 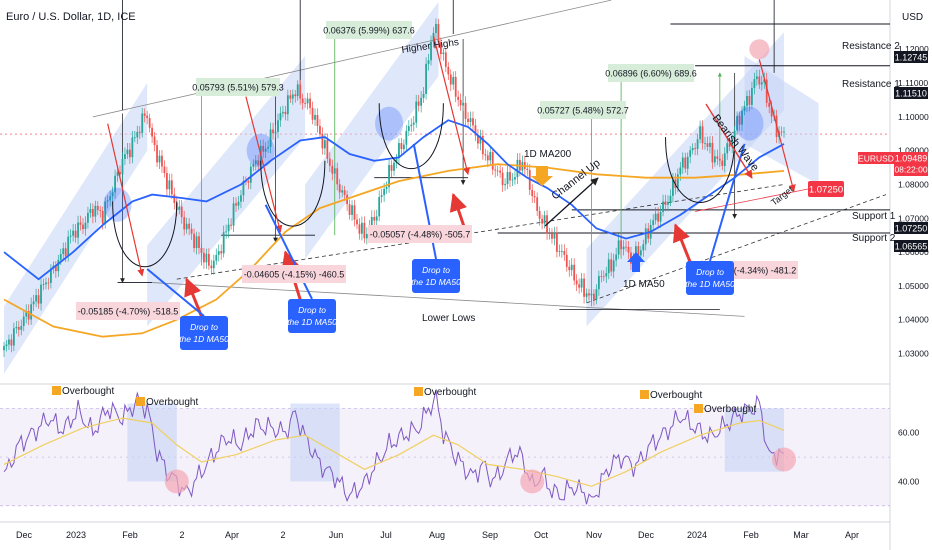 What do you see at coordinates (912, 17) in the screenshot?
I see `currency-label: USD` at bounding box center [912, 17].